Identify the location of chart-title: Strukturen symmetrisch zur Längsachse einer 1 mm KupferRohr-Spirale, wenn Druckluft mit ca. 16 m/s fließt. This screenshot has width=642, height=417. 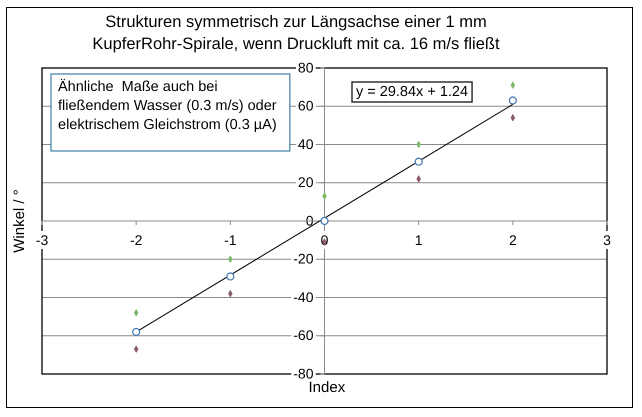
(296, 33).